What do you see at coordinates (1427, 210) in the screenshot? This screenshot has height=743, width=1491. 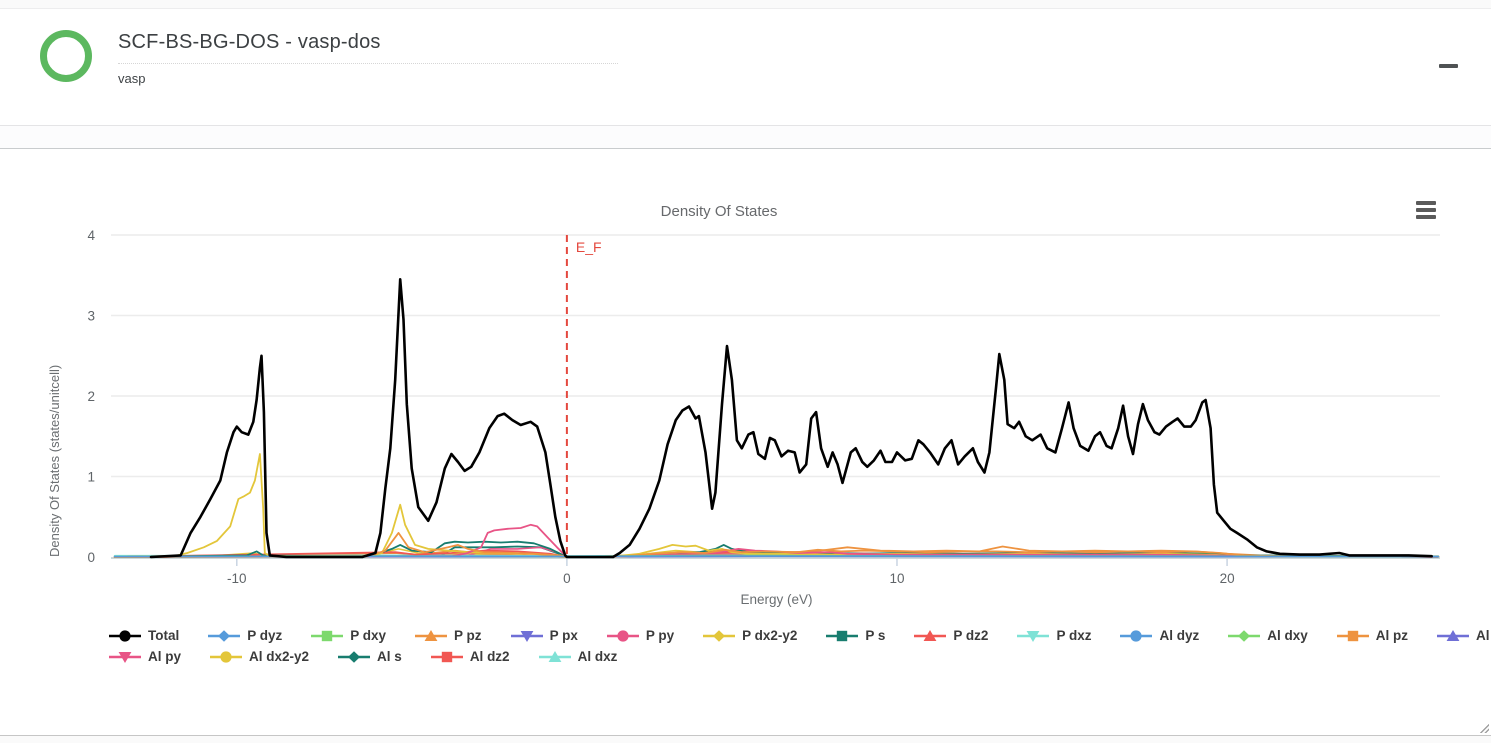 I see `chart-menu-button` at bounding box center [1427, 210].